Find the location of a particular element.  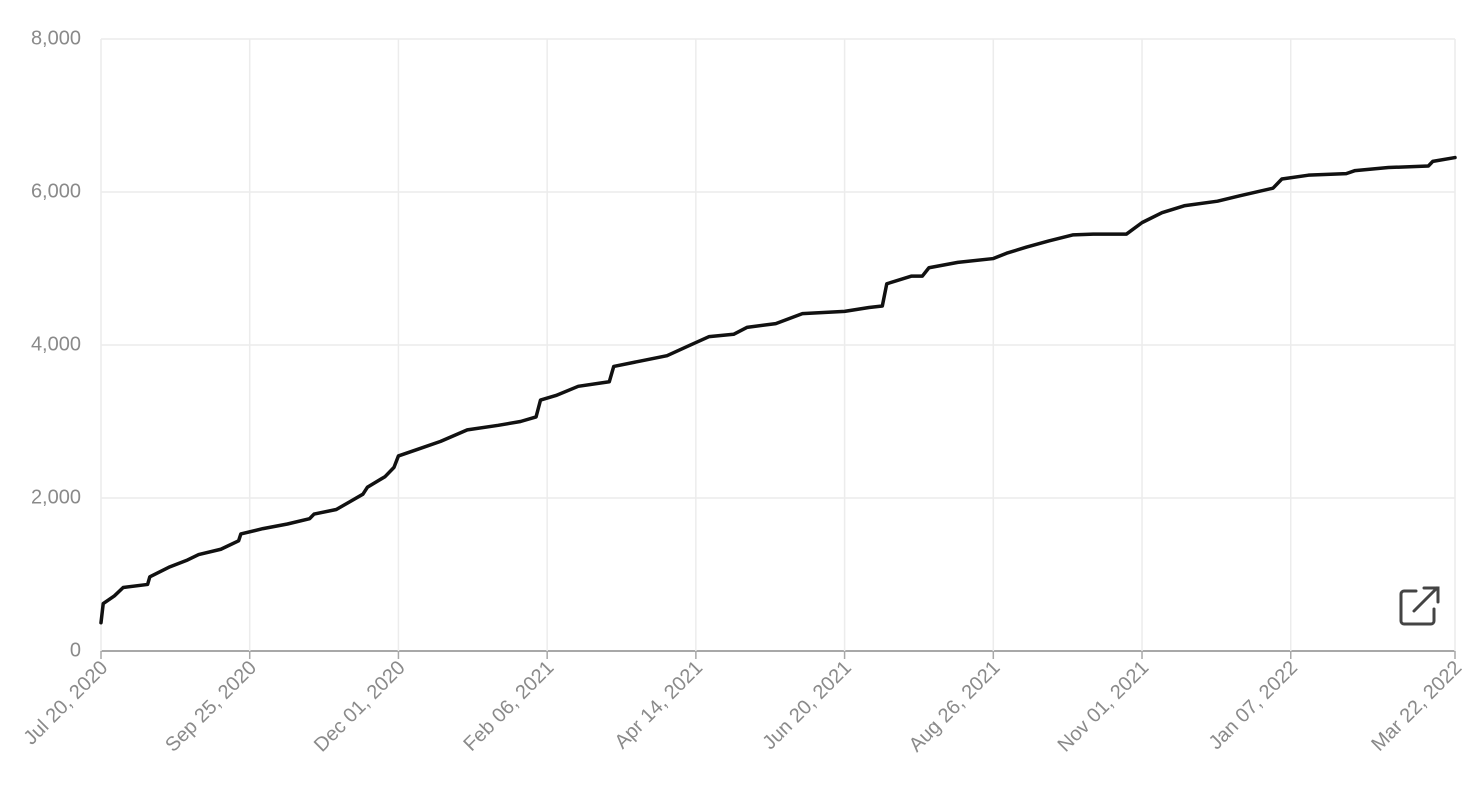

x-tick-label: Feb 06, 2021 is located at coordinates (509, 706).